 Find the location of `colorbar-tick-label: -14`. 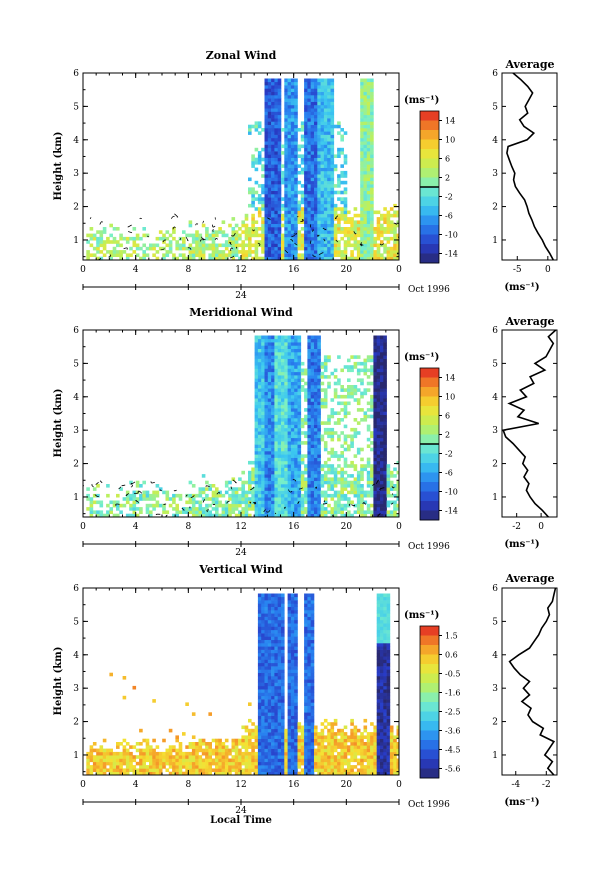

colorbar-tick-label: -14 is located at coordinates (451, 511).